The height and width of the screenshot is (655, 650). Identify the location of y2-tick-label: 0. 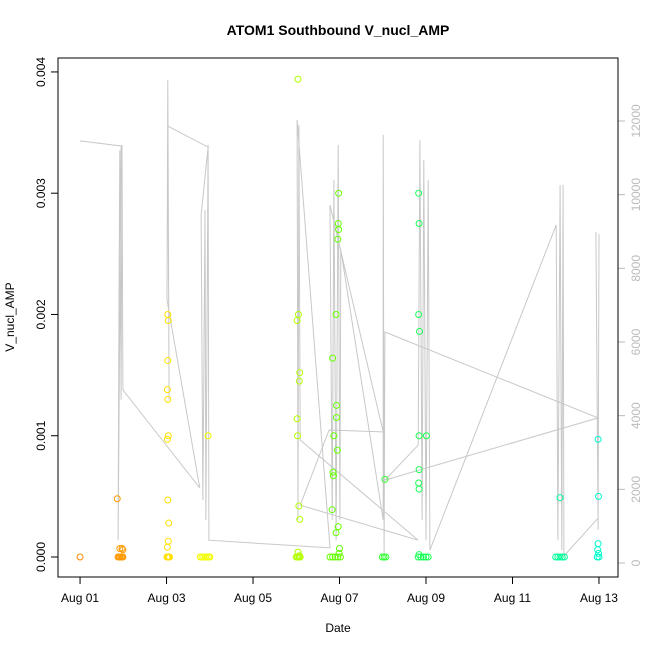
(636, 562).